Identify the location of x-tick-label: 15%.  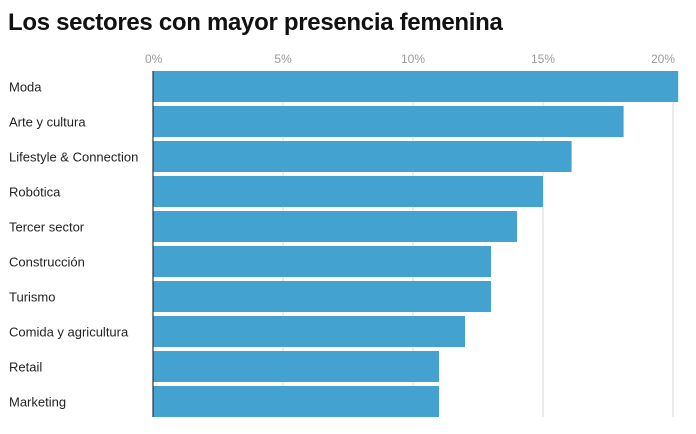
(543, 59).